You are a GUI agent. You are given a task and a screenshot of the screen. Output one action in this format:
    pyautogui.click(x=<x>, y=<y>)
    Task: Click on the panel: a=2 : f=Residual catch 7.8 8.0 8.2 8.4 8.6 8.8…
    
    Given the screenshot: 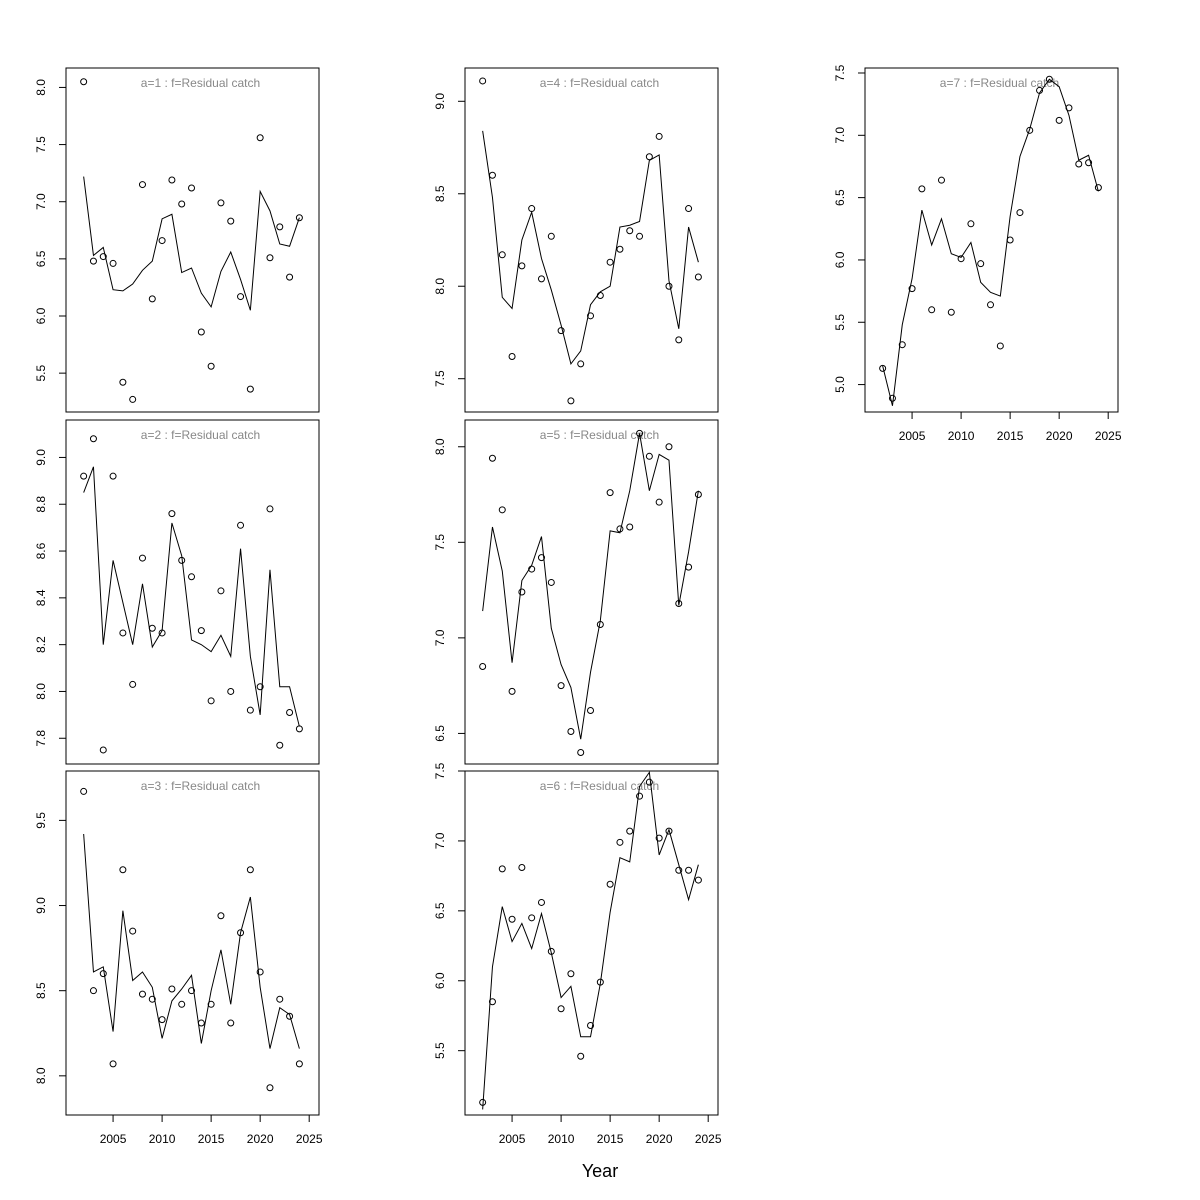 What is the action you would take?
    pyautogui.click(x=177, y=592)
    